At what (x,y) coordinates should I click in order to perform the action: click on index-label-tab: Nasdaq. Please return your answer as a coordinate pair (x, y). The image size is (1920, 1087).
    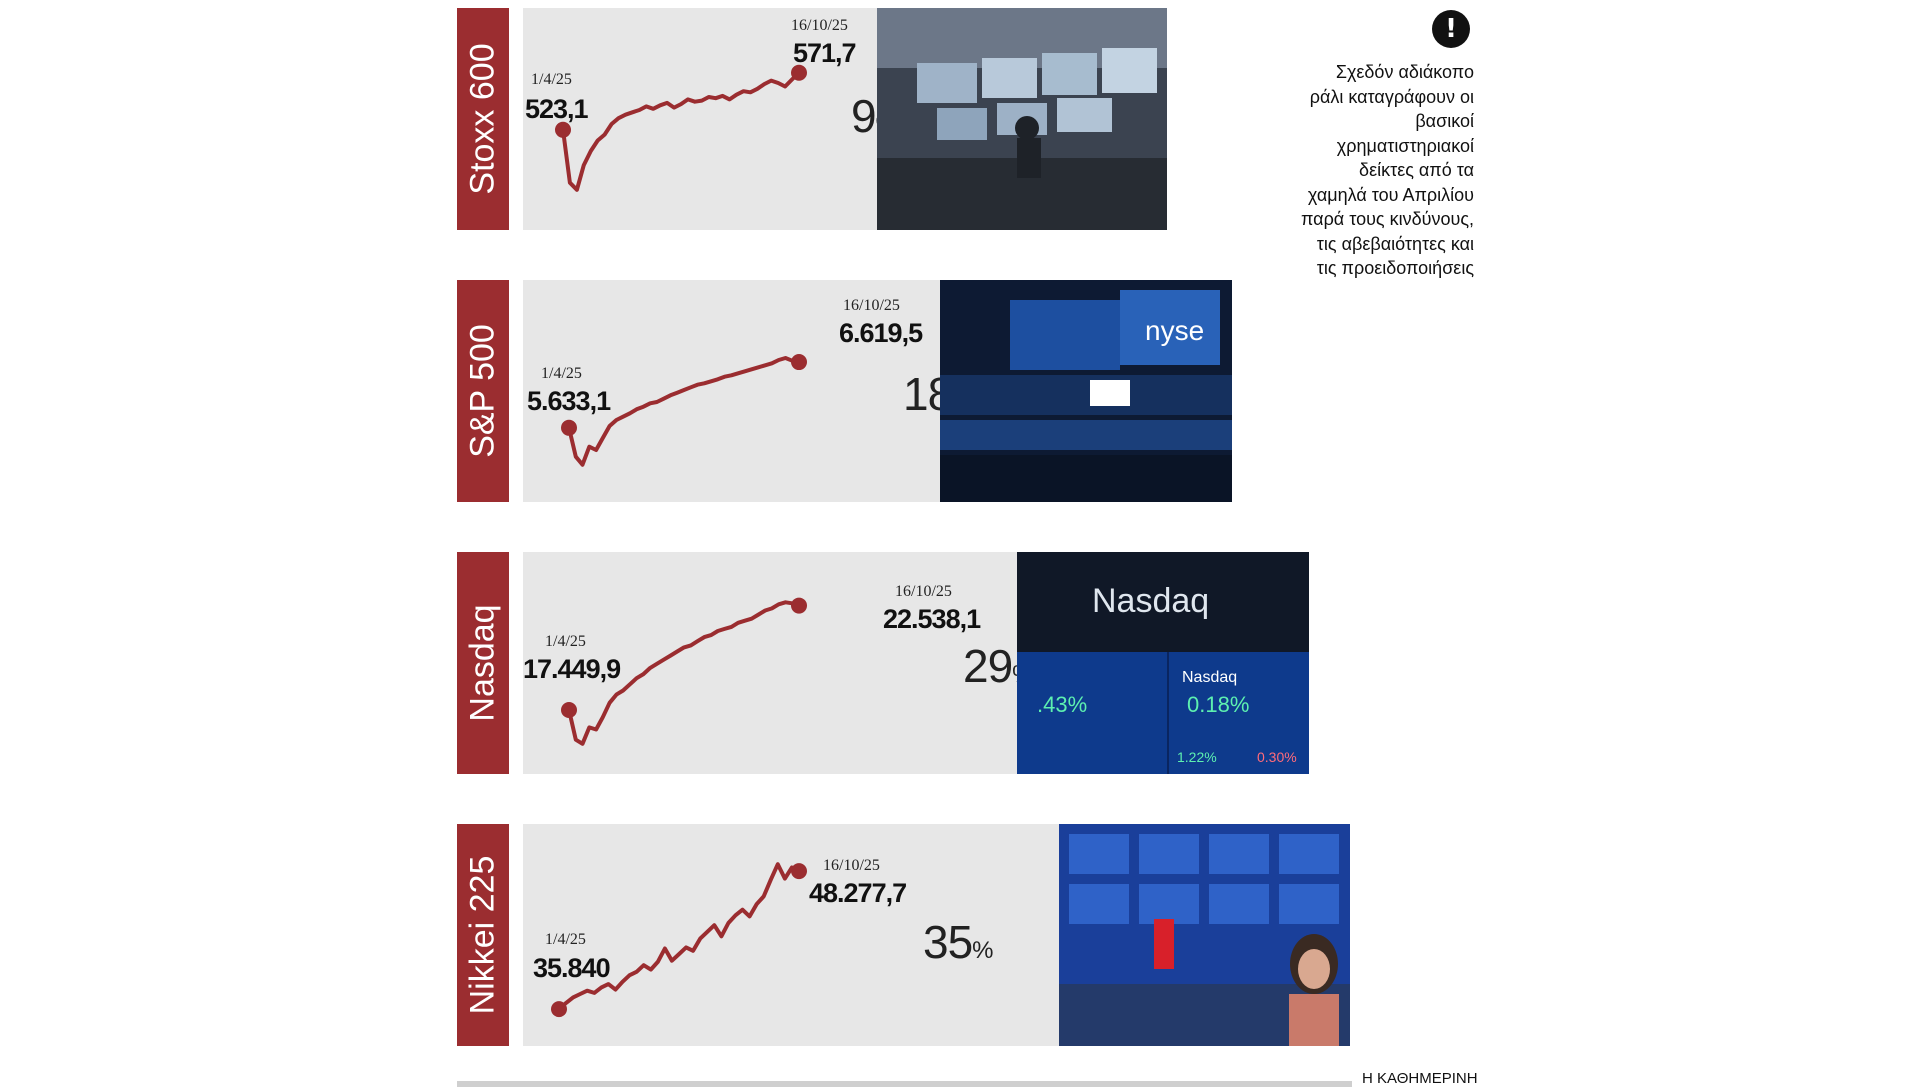
    Looking at the image, I should click on (483, 663).